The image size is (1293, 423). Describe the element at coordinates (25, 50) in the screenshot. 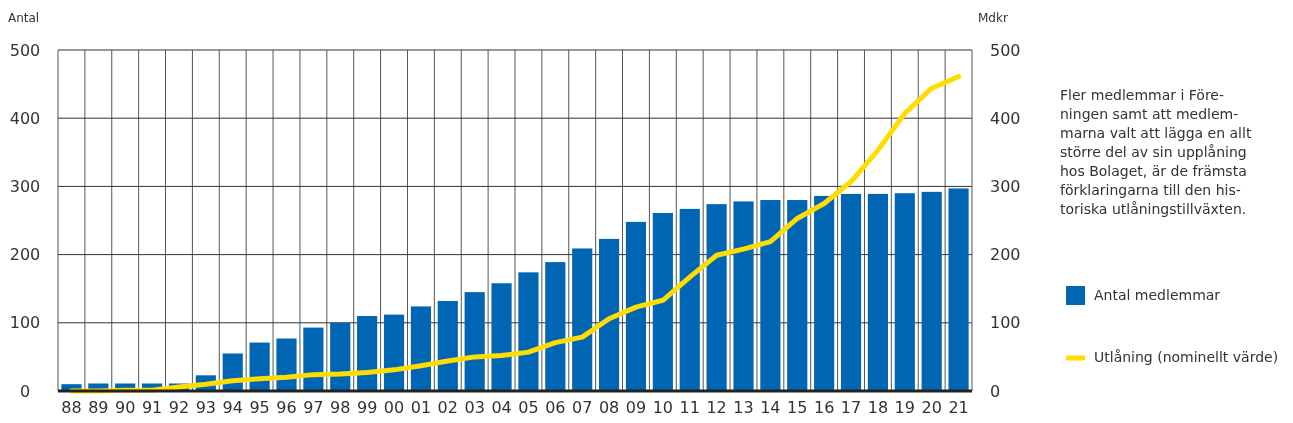

I see `y-tick-label: 500` at that location.